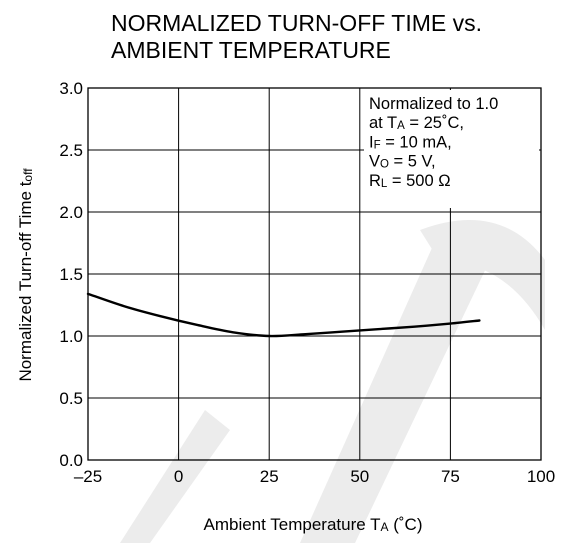  What do you see at coordinates (88, 476) in the screenshot?
I see `x-tick-label: –25` at bounding box center [88, 476].